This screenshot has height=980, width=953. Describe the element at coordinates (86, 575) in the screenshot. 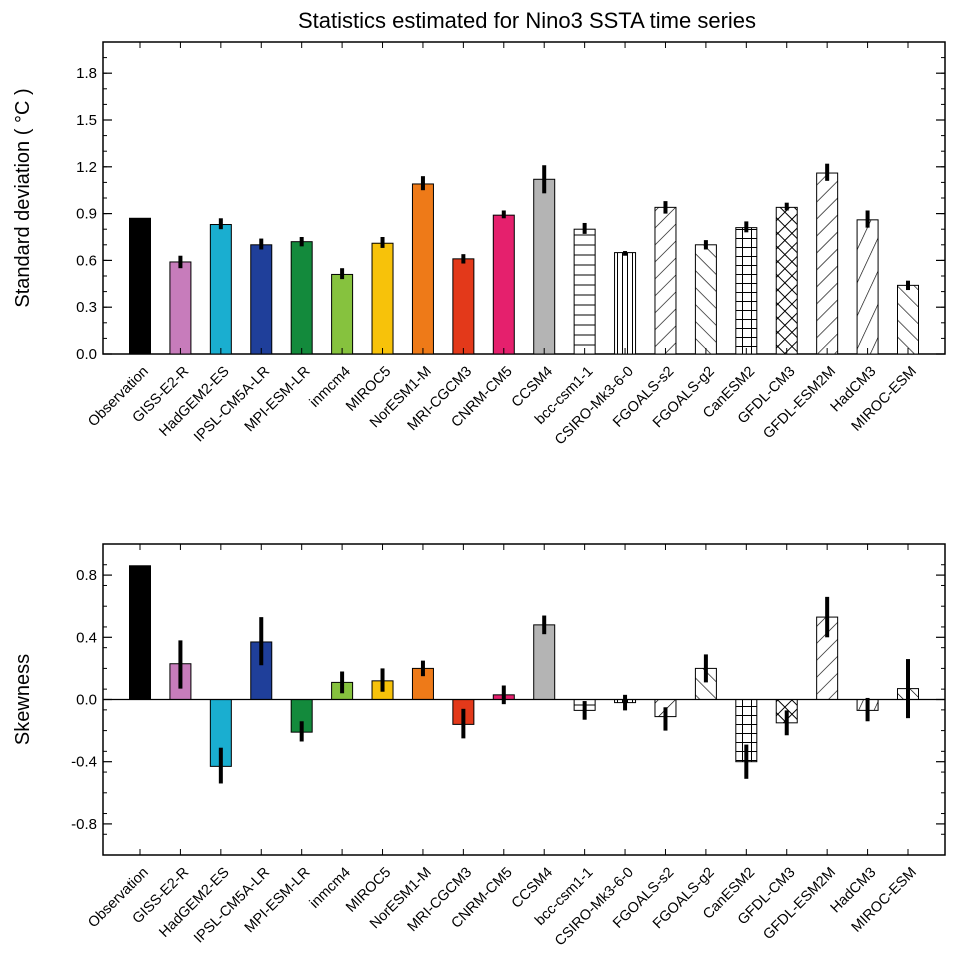

I see `y-tick-label: 0.8` at that location.